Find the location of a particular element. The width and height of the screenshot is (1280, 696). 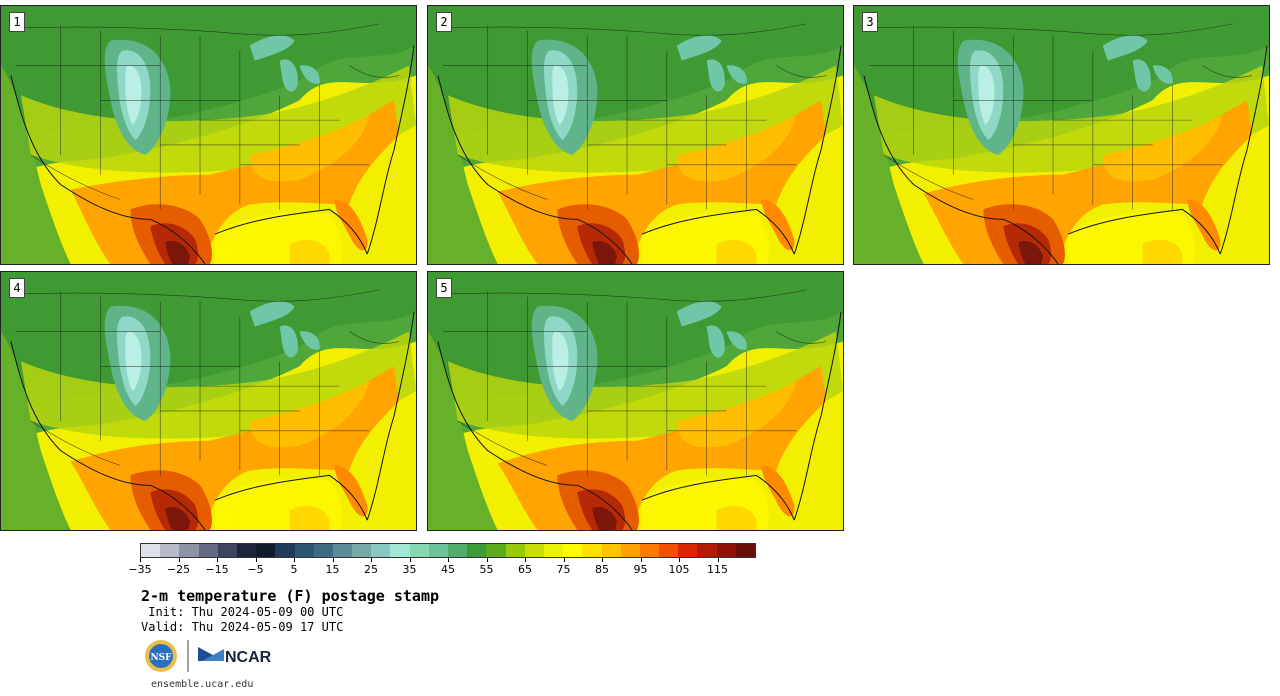

nsf-logo-icon: NSF is located at coordinates (161, 656).